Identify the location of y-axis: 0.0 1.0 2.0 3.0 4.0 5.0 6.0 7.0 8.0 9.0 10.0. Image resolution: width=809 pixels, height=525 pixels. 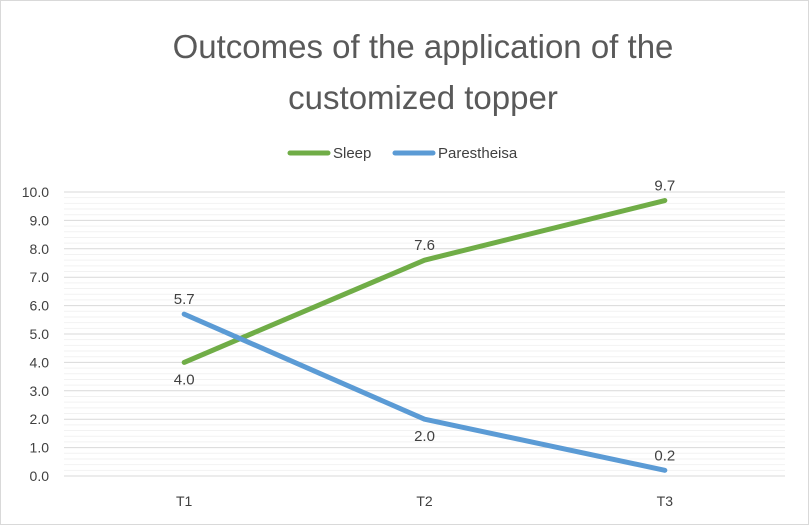
(35, 334).